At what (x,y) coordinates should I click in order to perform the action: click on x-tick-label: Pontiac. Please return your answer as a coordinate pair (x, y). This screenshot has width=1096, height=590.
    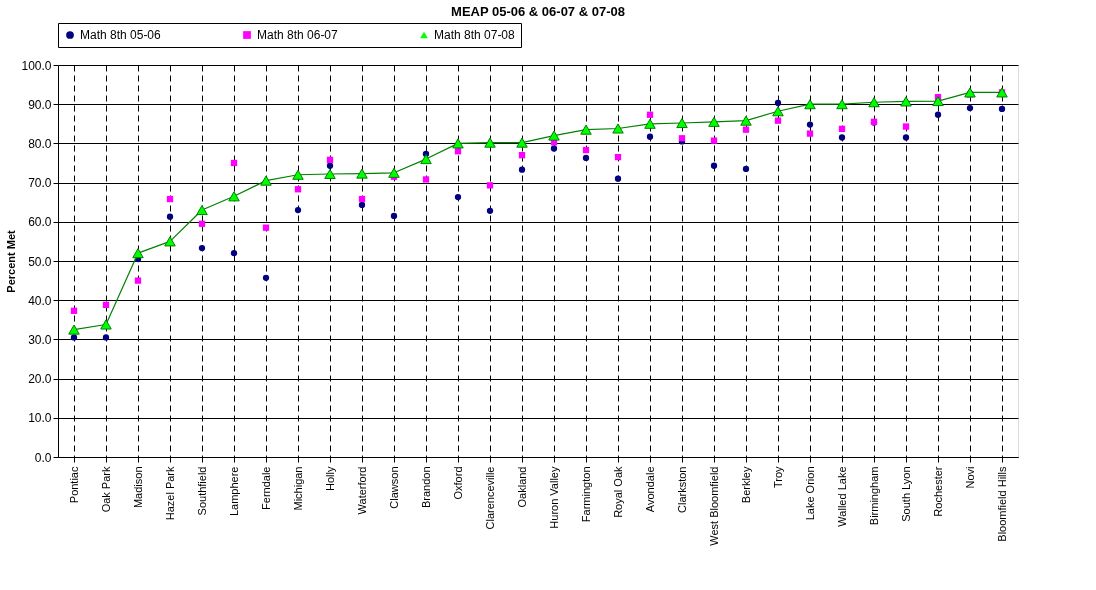
    Looking at the image, I should click on (73, 485).